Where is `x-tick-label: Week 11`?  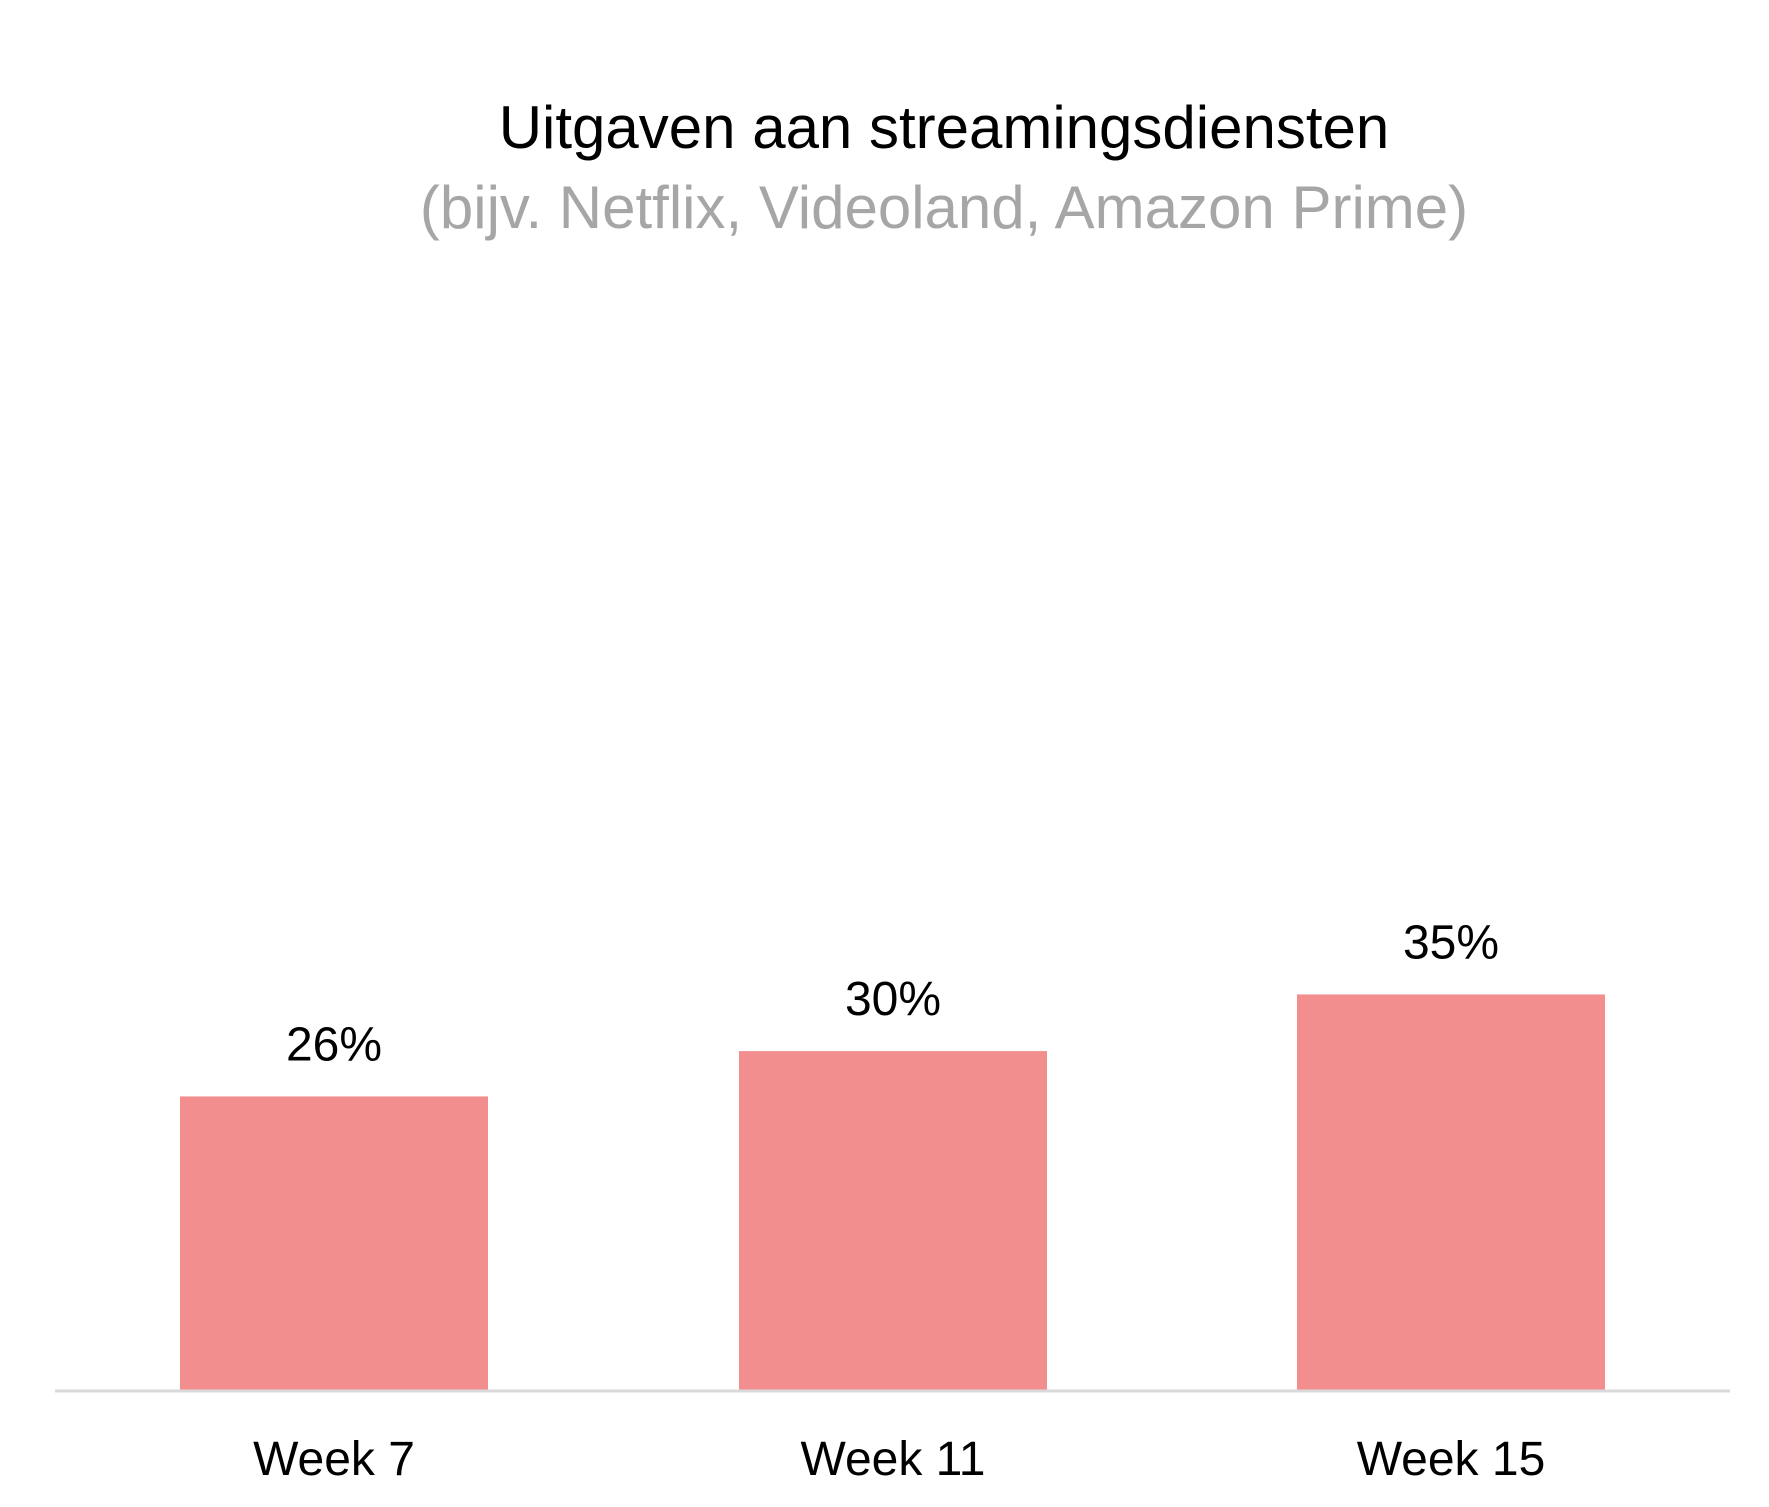
x-tick-label: Week 11 is located at coordinates (893, 1459).